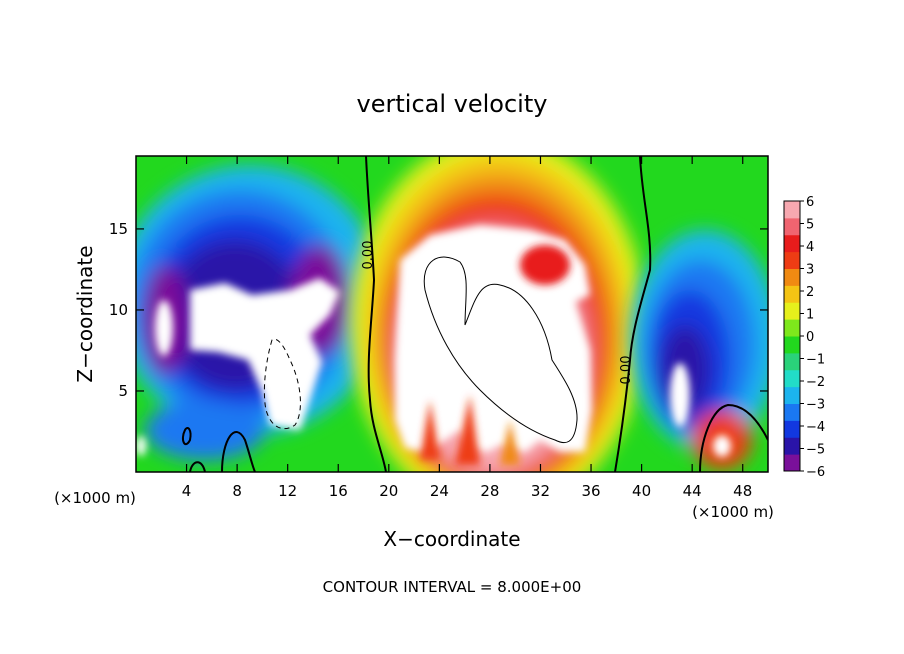 The image size is (904, 654). Describe the element at coordinates (641, 491) in the screenshot. I see `x-tick-label: 40` at that location.